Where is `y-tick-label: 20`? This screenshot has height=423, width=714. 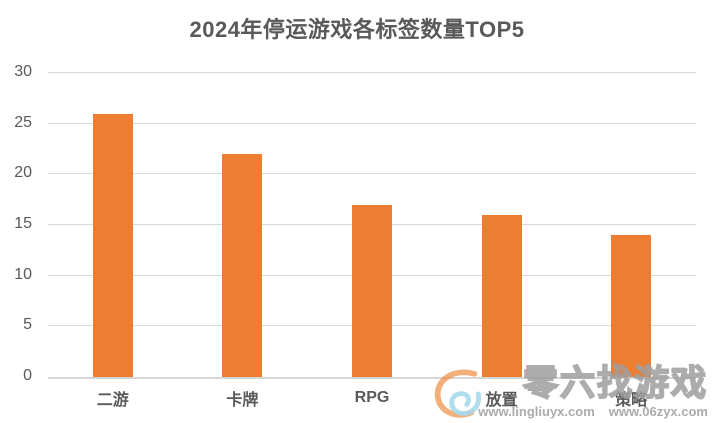 y-tick-label: 20 is located at coordinates (23, 173).